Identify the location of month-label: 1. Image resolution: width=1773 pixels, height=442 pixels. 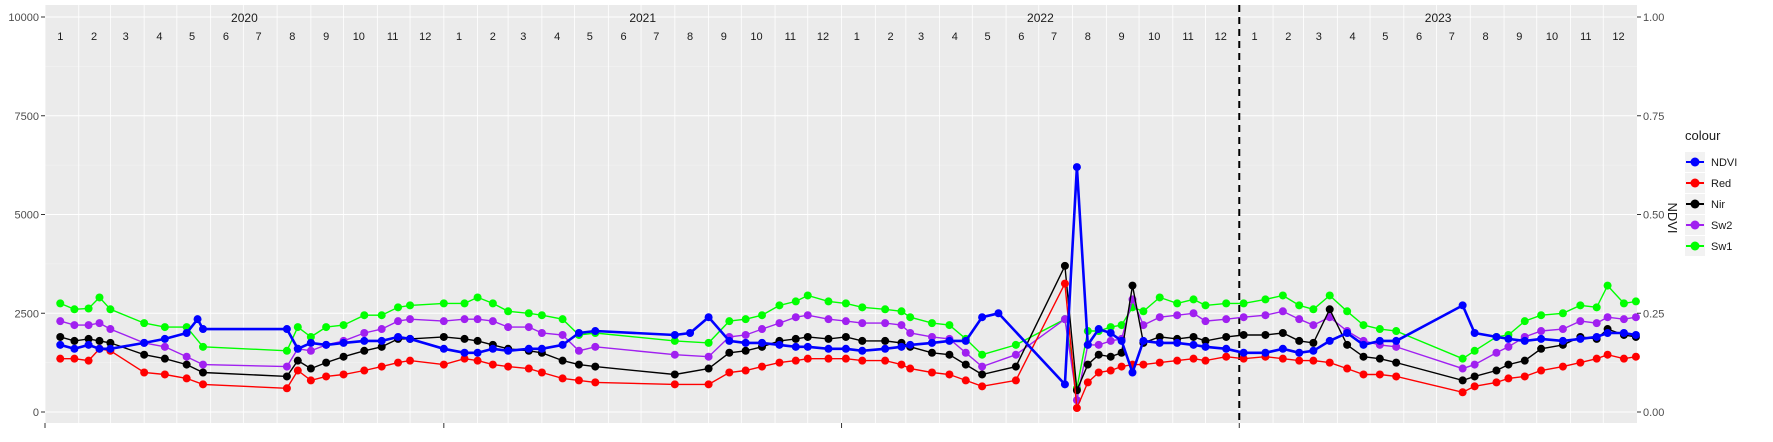
(857, 37).